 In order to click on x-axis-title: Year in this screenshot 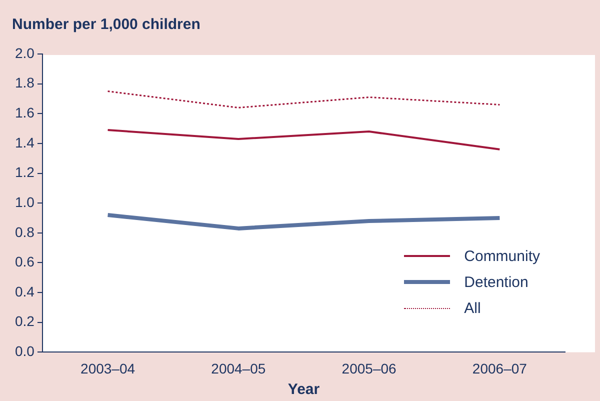, I will do `click(304, 389)`.